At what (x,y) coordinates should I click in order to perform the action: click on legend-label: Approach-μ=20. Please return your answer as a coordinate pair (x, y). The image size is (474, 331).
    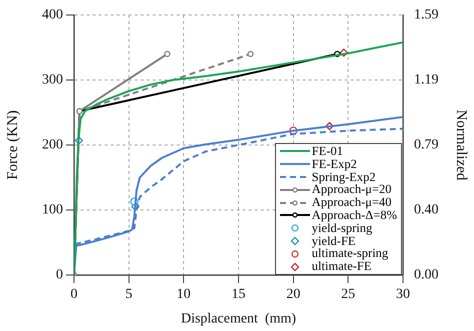
    Looking at the image, I should click on (352, 189).